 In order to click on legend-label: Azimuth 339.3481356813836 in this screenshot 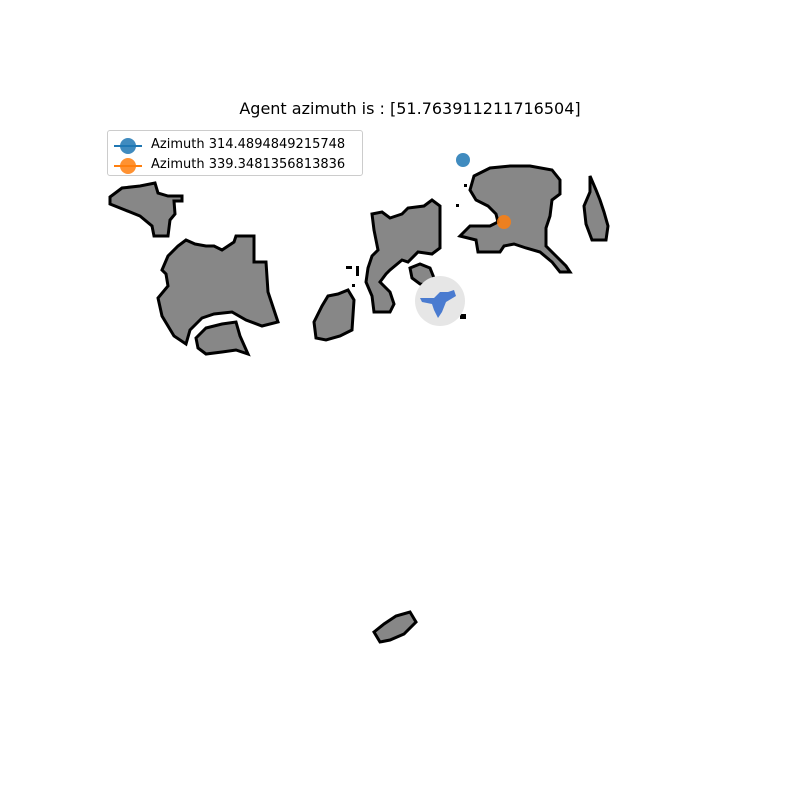, I will do `click(248, 164)`.